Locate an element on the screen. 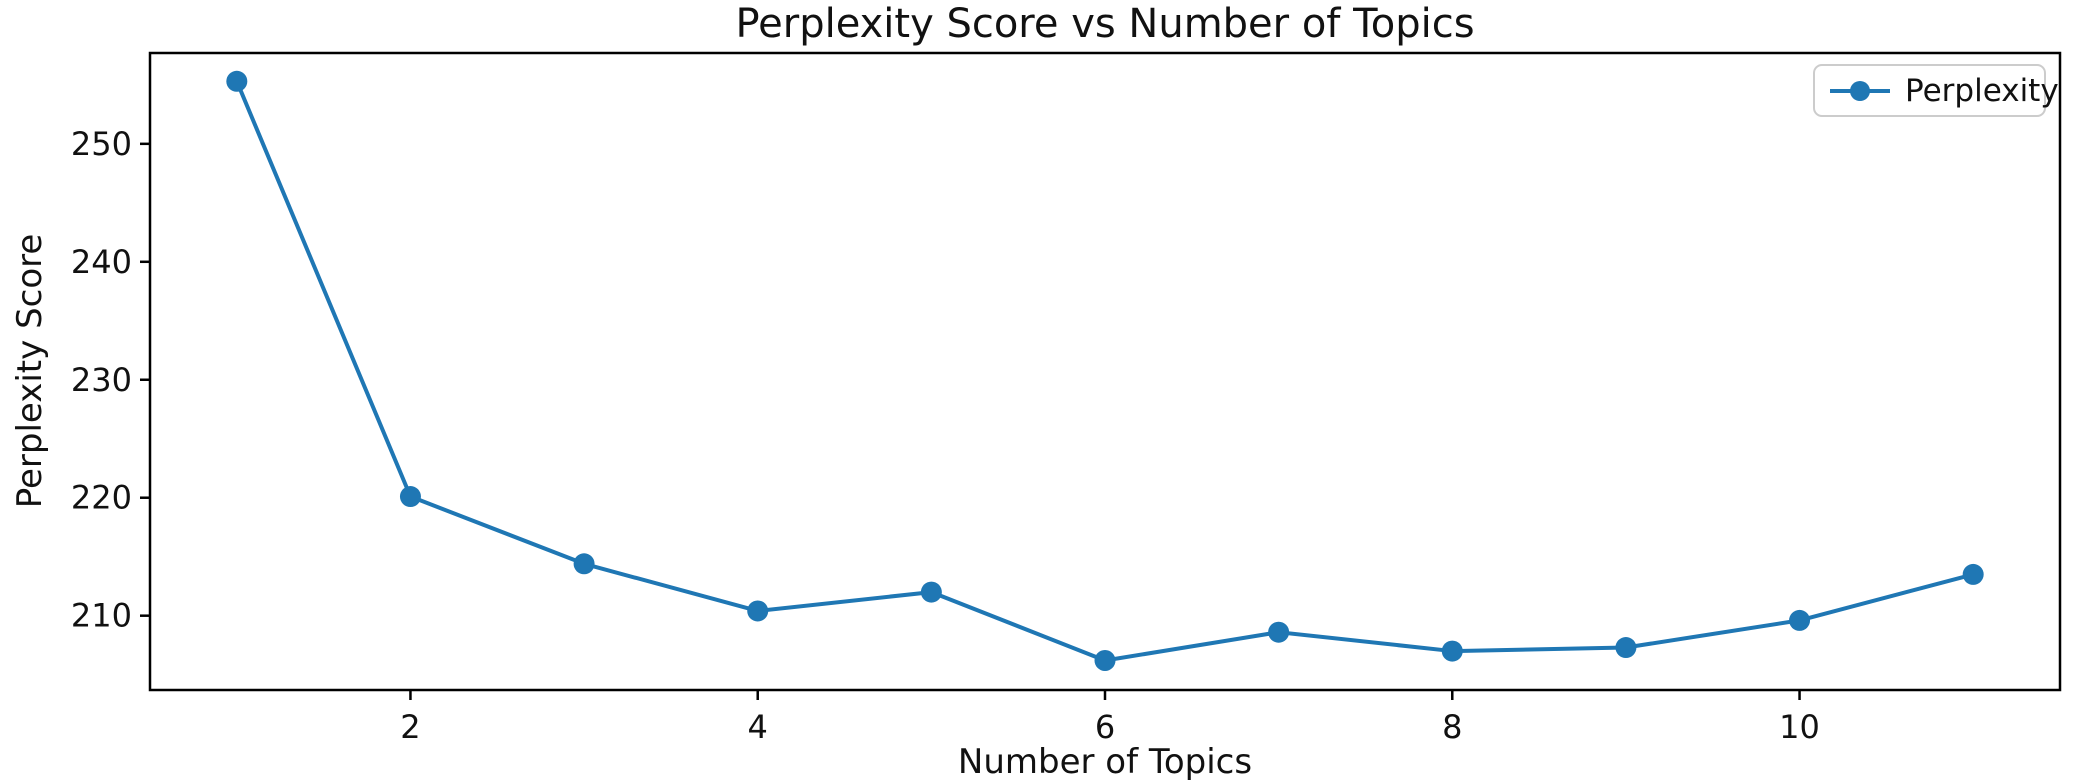 The height and width of the screenshot is (780, 2099). y-tick-label: 210 is located at coordinates (101, 616).